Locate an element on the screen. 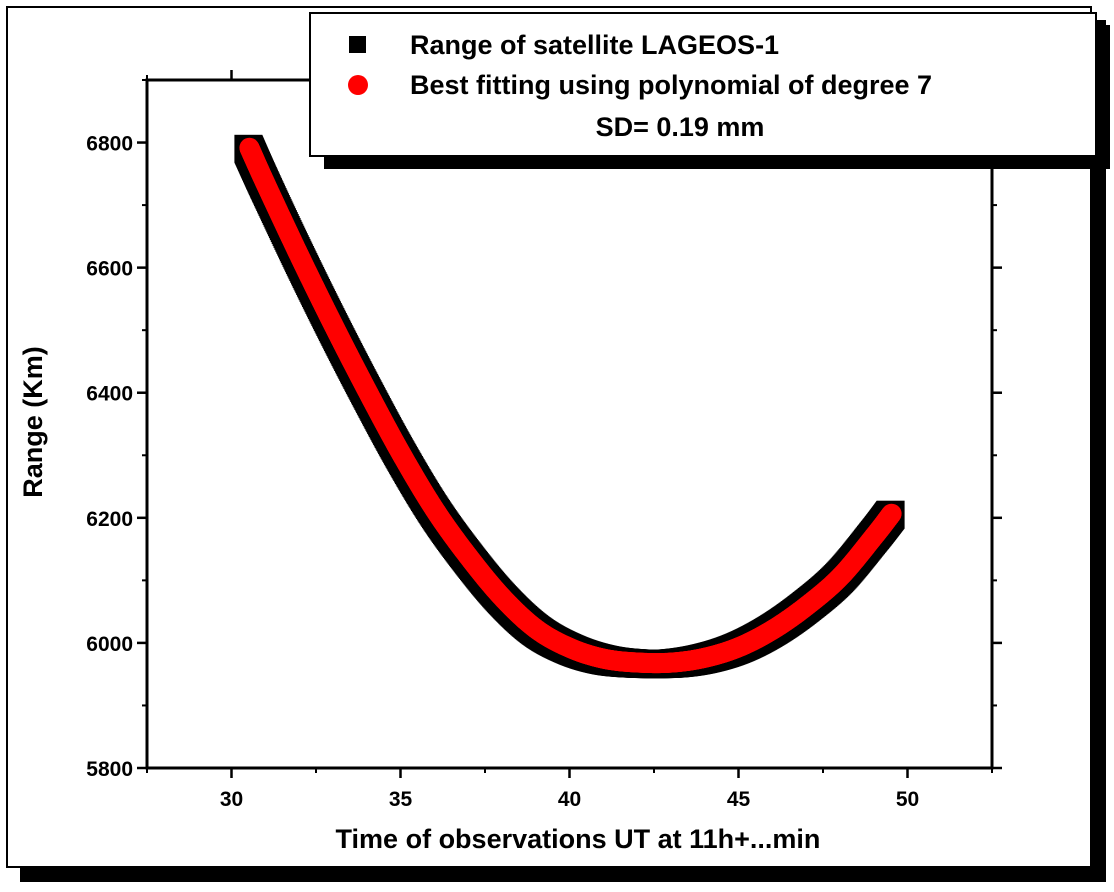  y-tick-label: 6200 is located at coordinates (109, 519).